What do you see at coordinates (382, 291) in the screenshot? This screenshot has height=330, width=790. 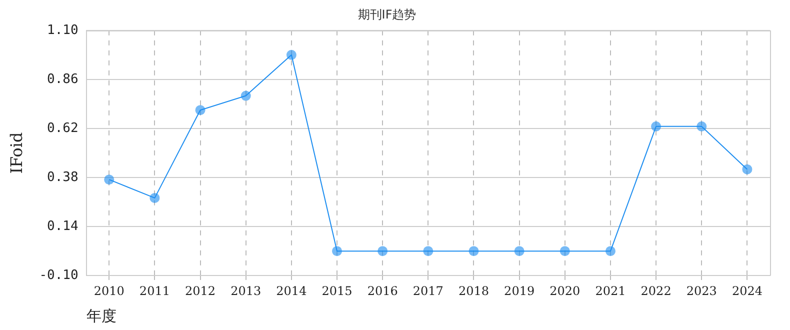 I see `x-tick-label: 2016` at bounding box center [382, 291].